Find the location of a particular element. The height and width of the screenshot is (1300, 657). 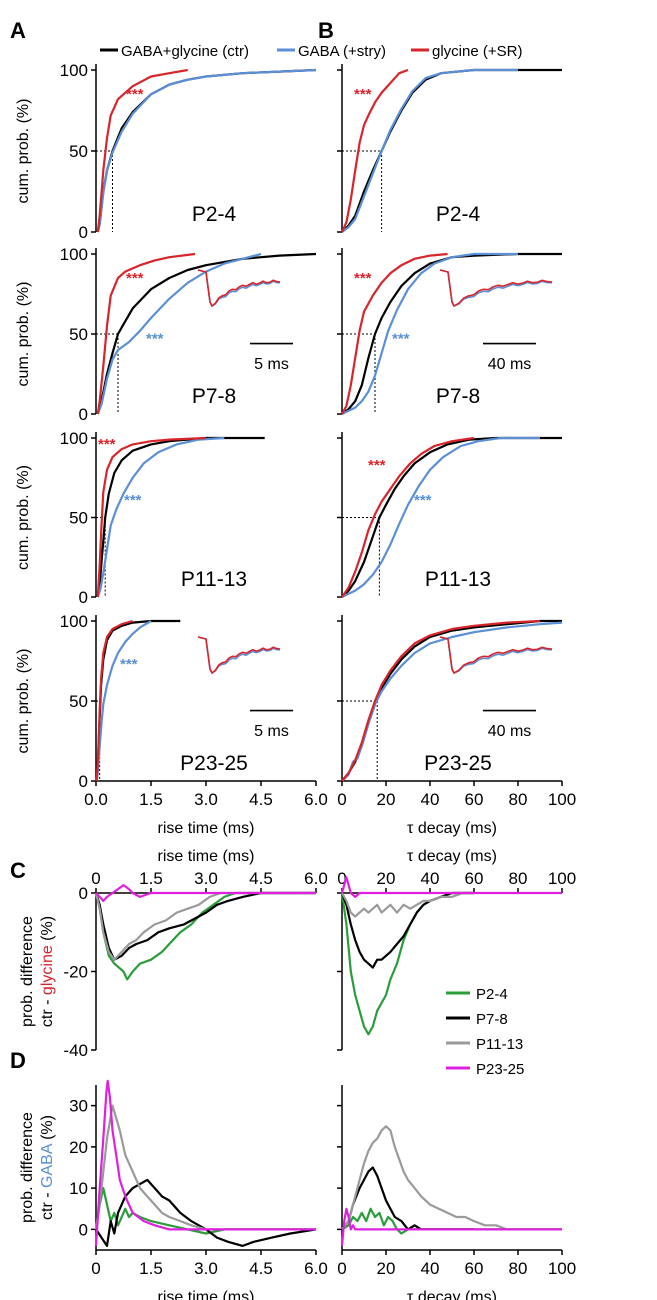

panel-label-b: B is located at coordinates (326, 30).